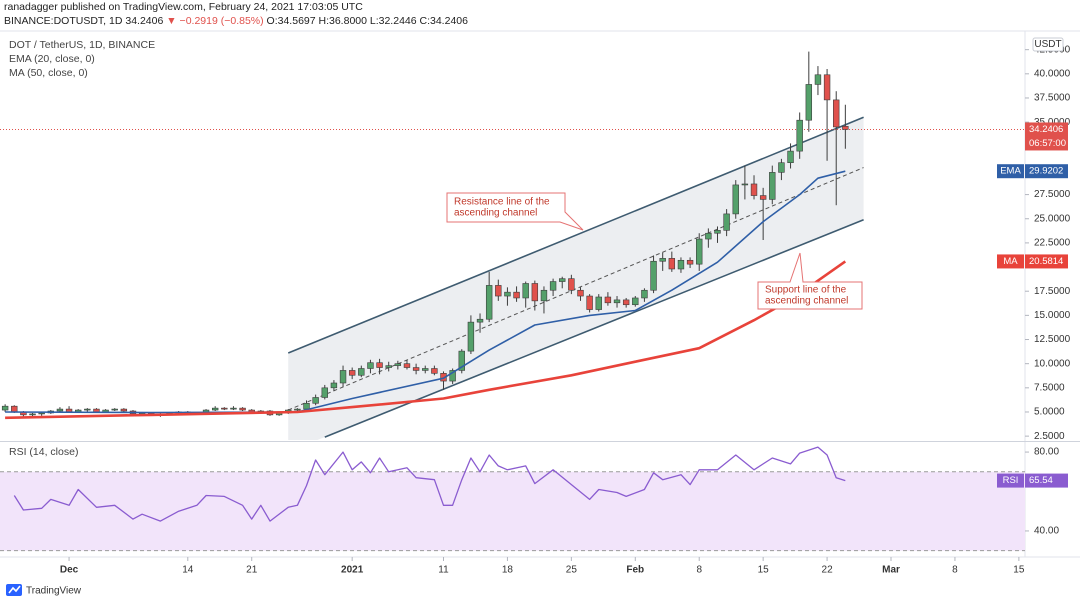 This screenshot has height=602, width=1080. I want to click on y-tick-label: 80.00, so click(1046, 452).